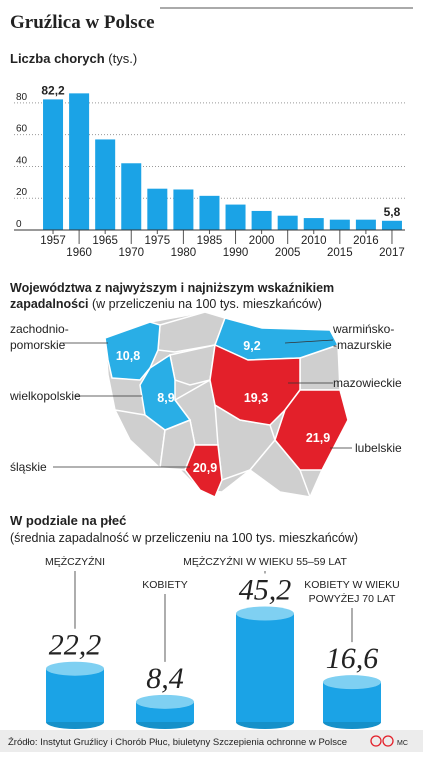  I want to click on category-label: KOBIETY, so click(165, 585).